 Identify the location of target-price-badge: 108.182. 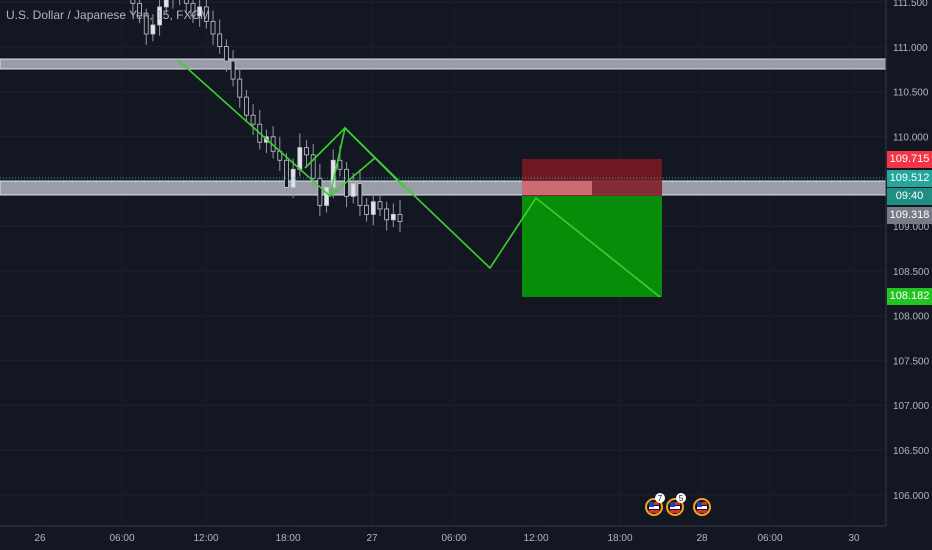
(909, 296).